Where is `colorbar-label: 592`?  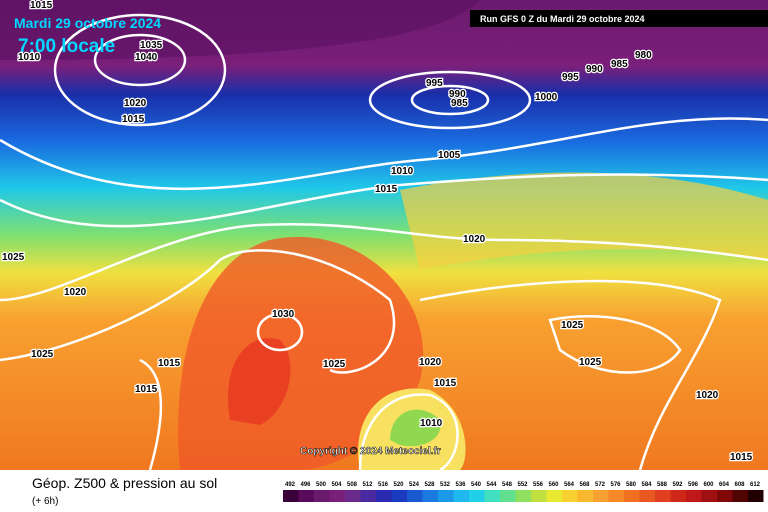 colorbar-label: 592 is located at coordinates (678, 485).